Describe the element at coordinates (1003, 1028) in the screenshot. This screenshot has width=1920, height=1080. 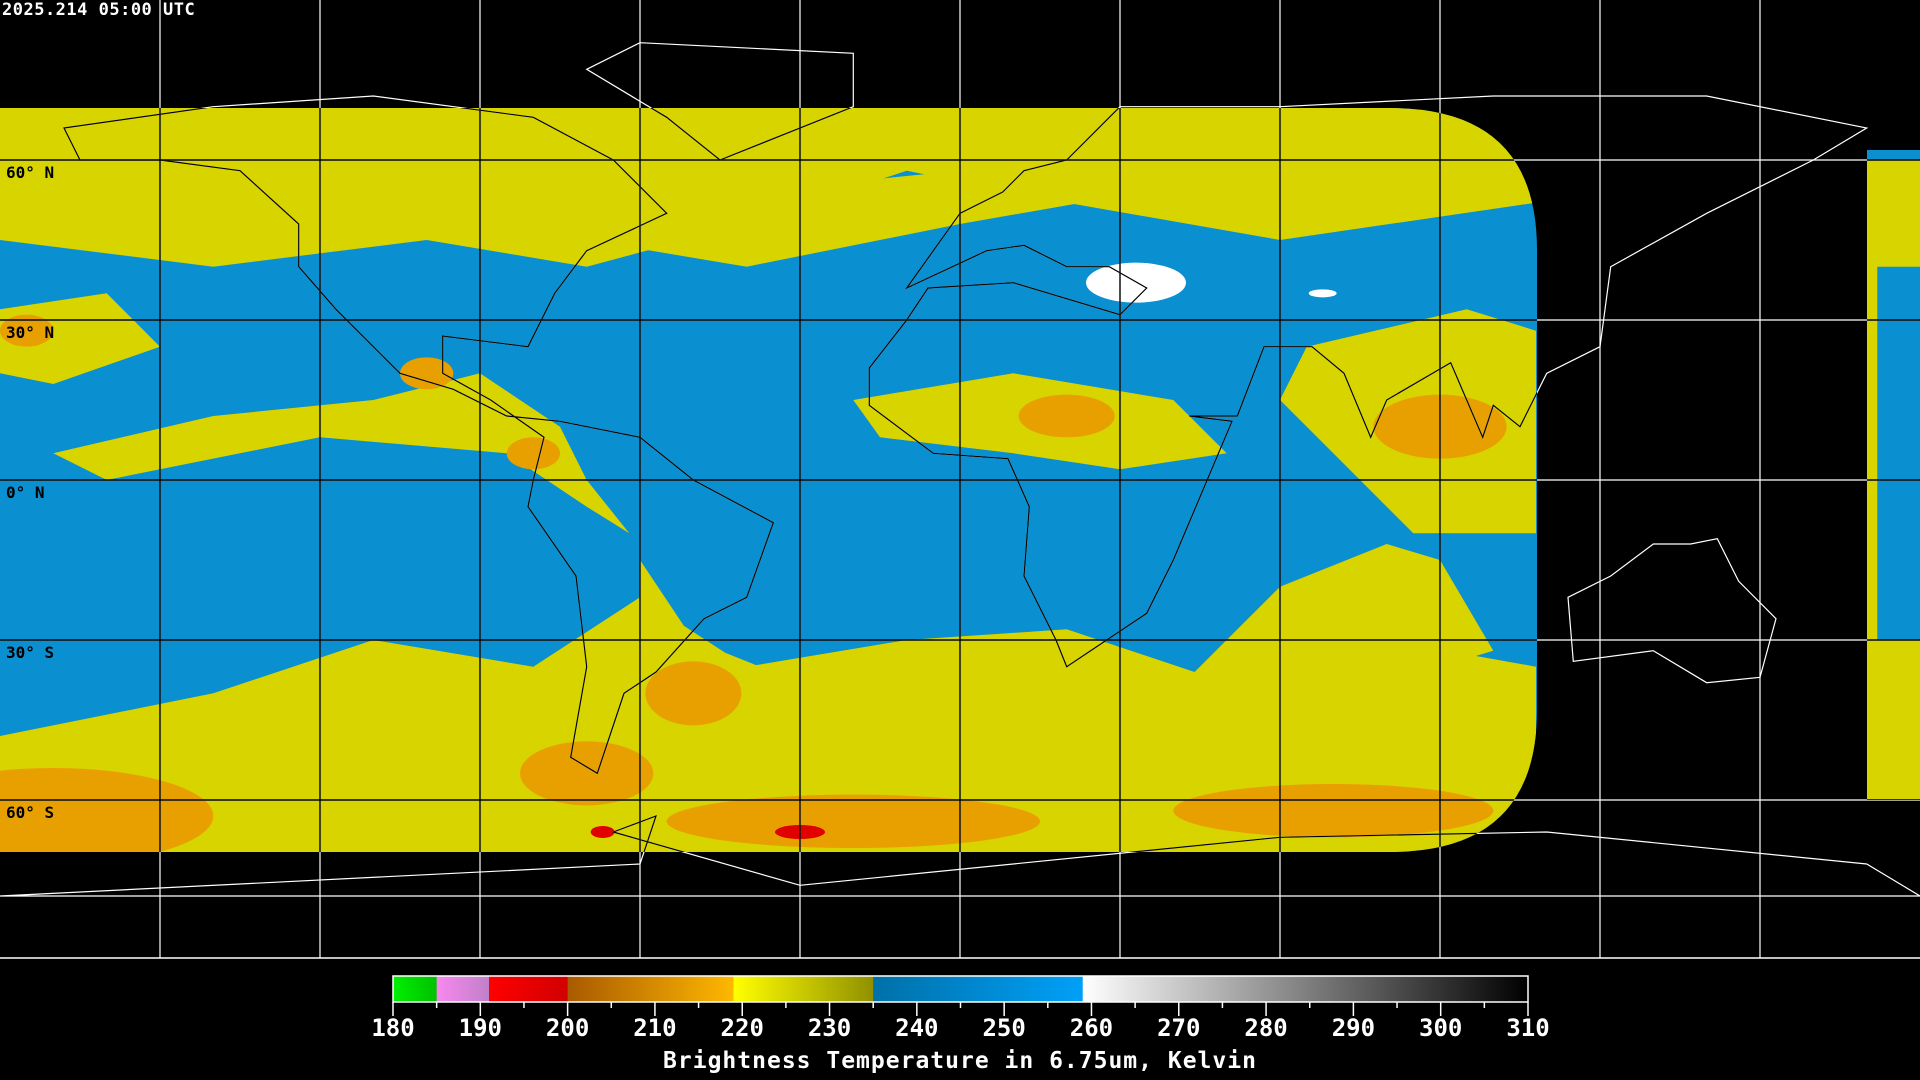
I see `colorbar-tick-label: 250` at that location.